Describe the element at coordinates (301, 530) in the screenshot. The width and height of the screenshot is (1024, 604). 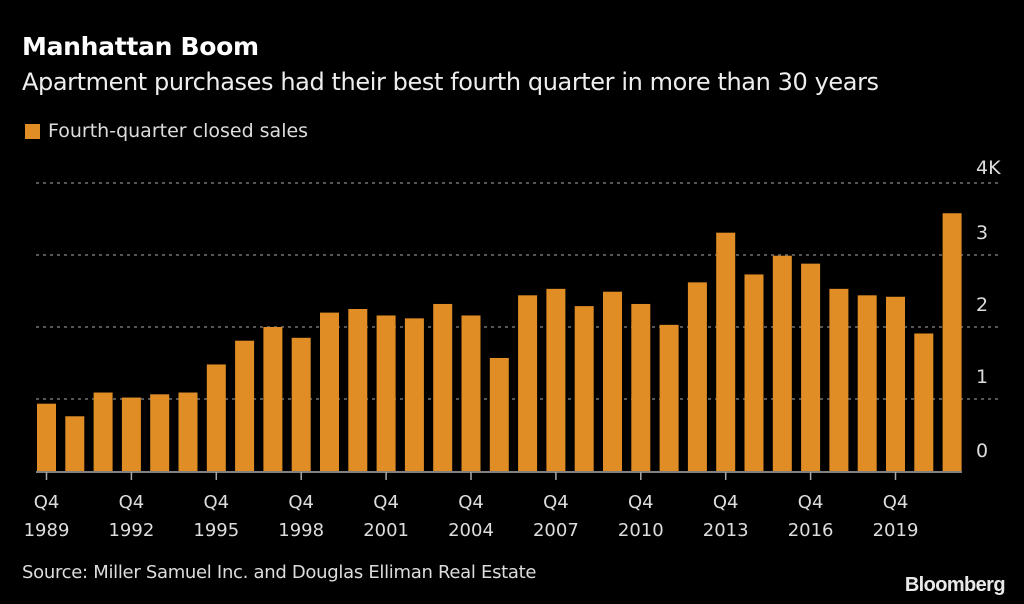
I see `x-tick-label: 1998` at that location.